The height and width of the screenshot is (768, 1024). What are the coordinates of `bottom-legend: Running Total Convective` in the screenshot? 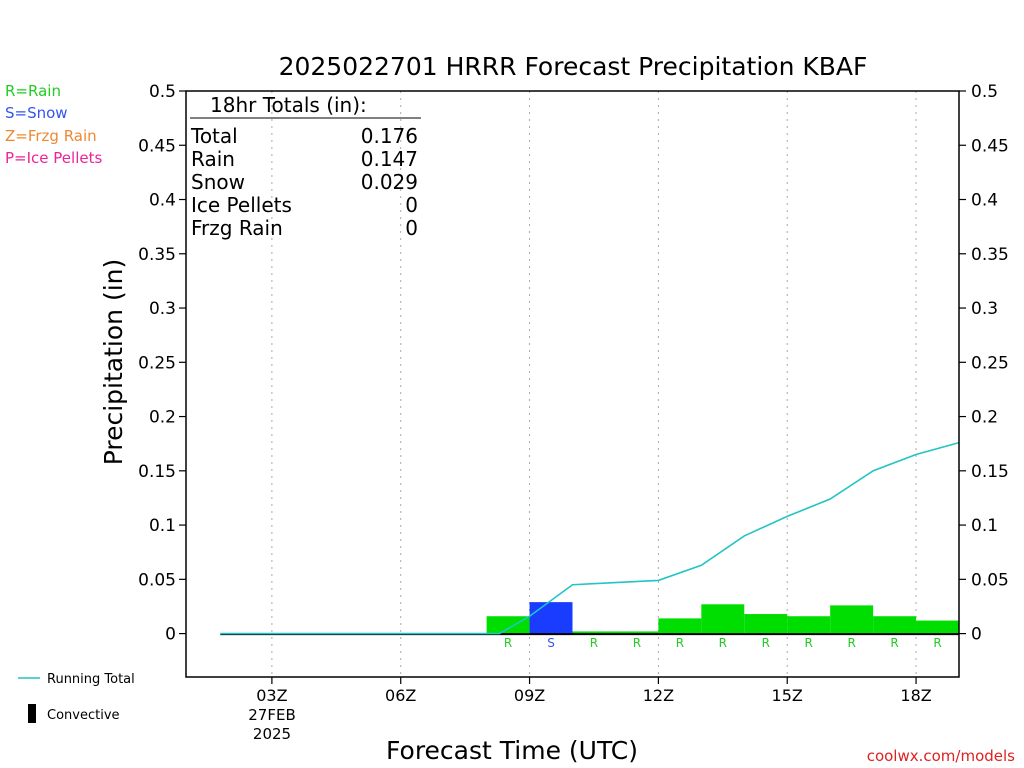 It's located at (76, 697).